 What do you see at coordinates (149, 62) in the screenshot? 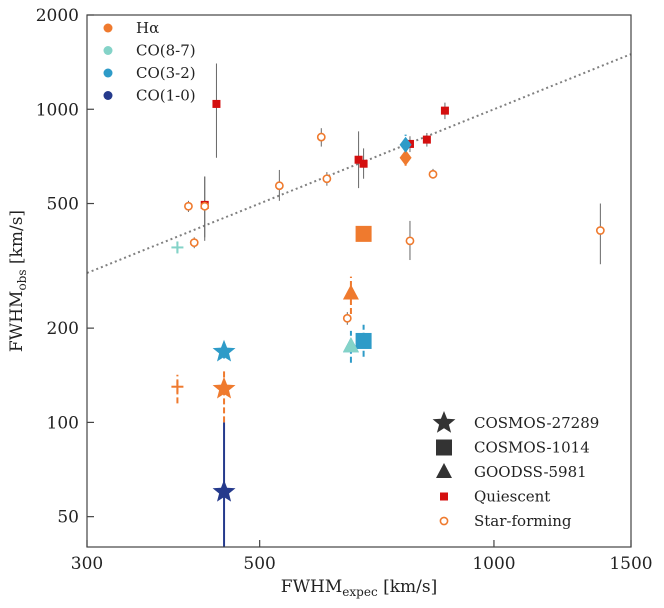
I see `legend-spectral-lines: Hα CO(8-7) CO(3-2) CO(1-0)` at bounding box center [149, 62].